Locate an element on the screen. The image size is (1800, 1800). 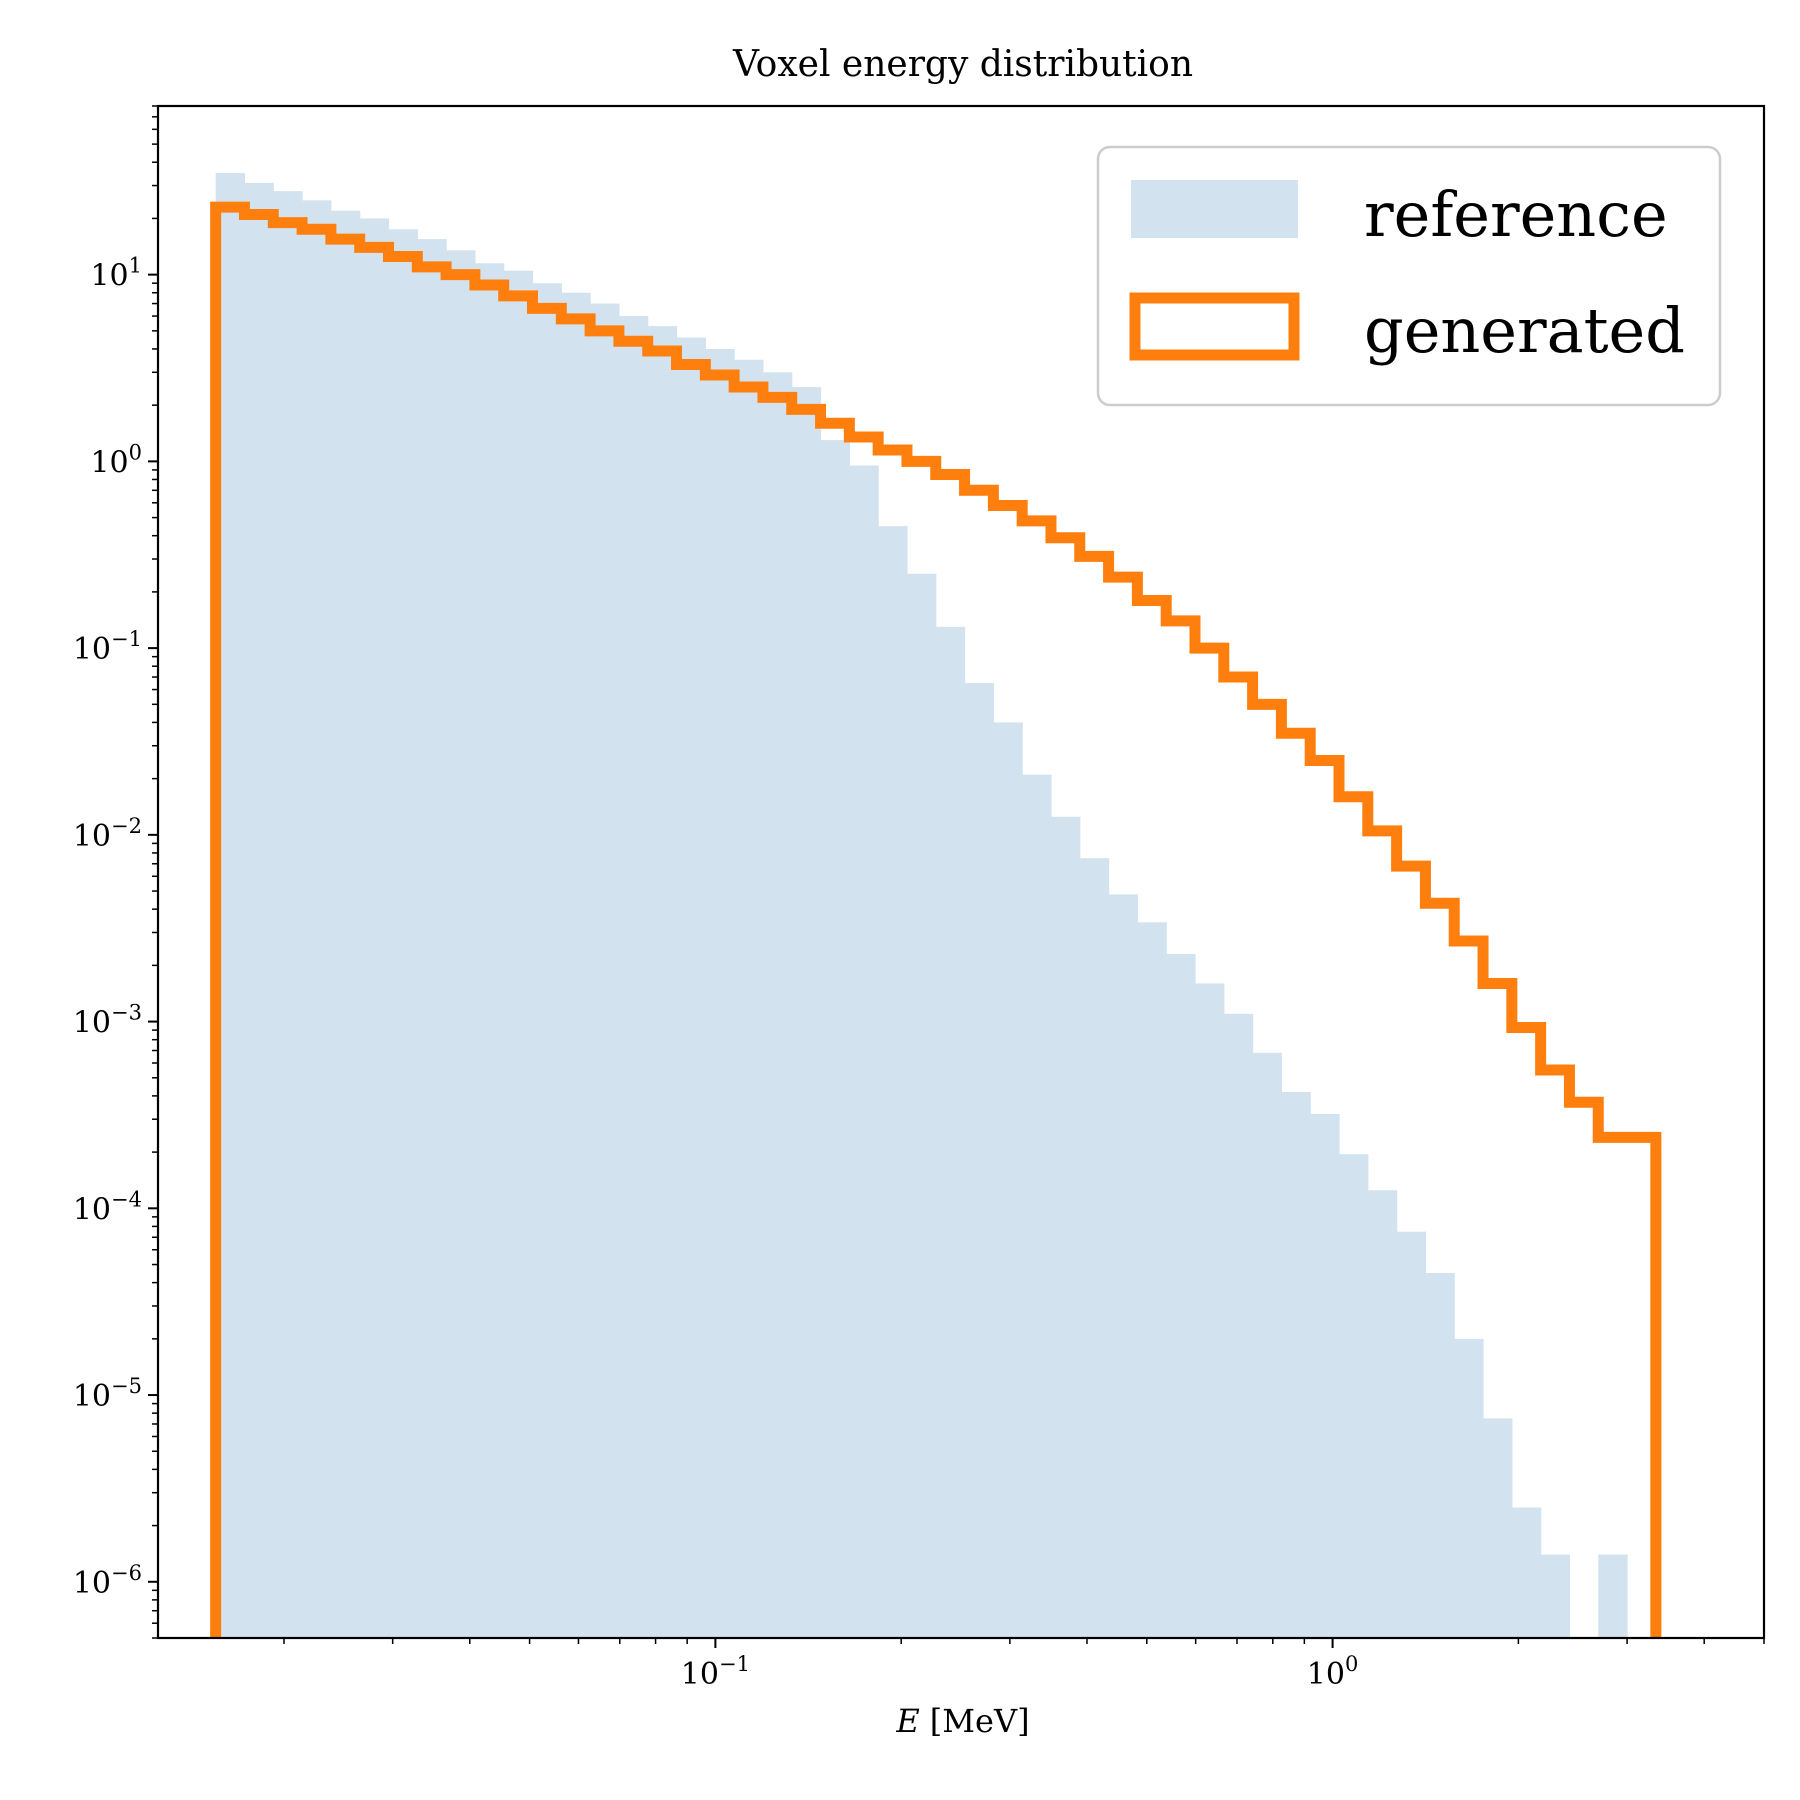
y-tick-label: 10¹ is located at coordinates (116, 274).